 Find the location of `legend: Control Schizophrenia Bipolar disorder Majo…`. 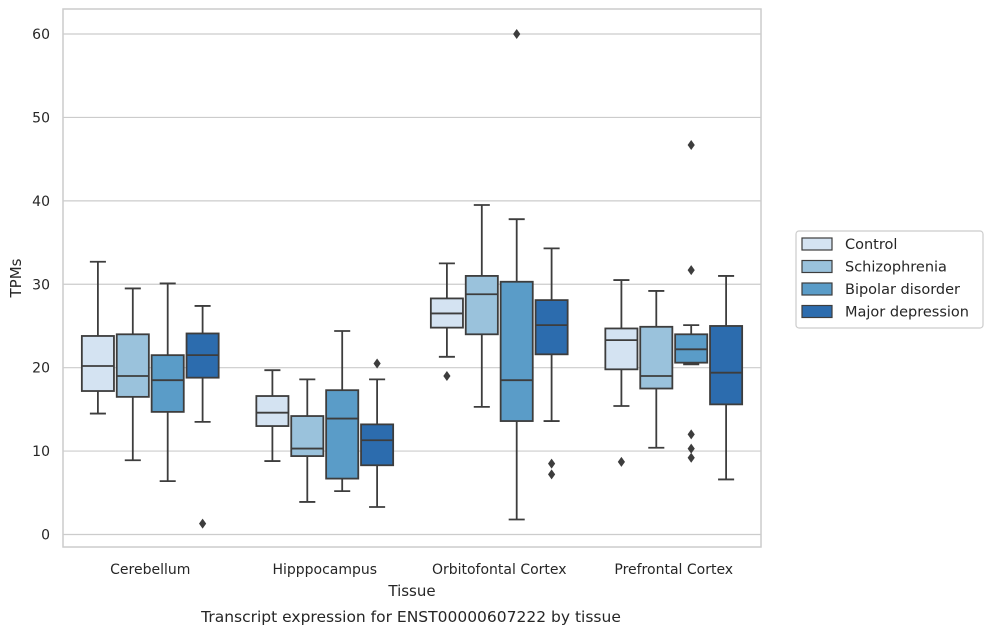

legend: Control Schizophrenia Bipolar disorder Majo… is located at coordinates (889, 279).